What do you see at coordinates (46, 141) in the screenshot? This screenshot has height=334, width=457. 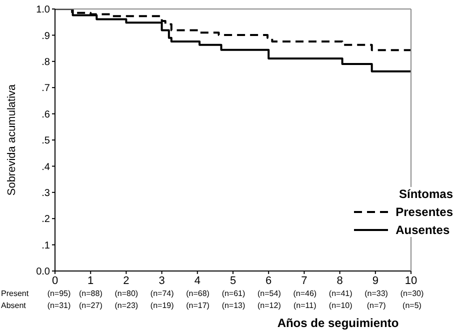 I see `y-tick-label: .5` at bounding box center [46, 141].